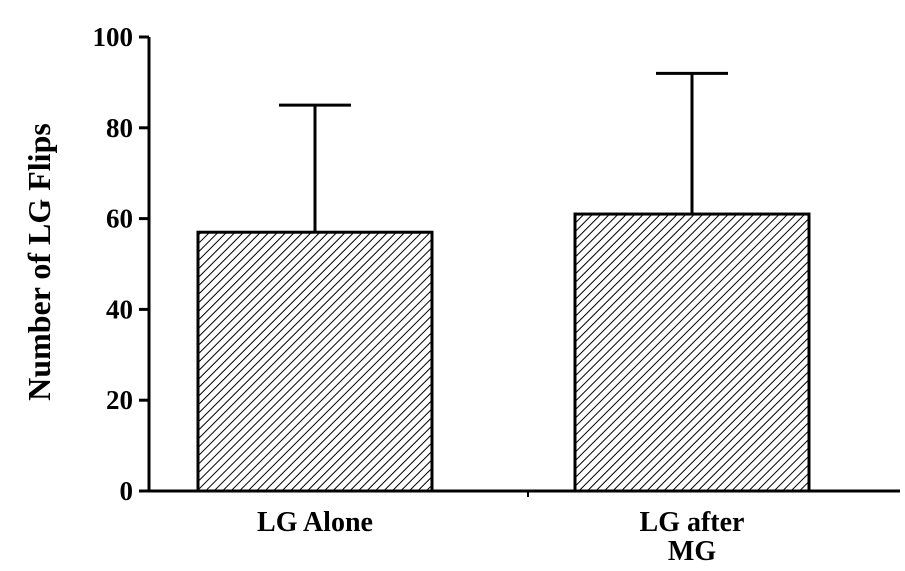  What do you see at coordinates (119, 219) in the screenshot?
I see `y-tick-label: 60` at bounding box center [119, 219].